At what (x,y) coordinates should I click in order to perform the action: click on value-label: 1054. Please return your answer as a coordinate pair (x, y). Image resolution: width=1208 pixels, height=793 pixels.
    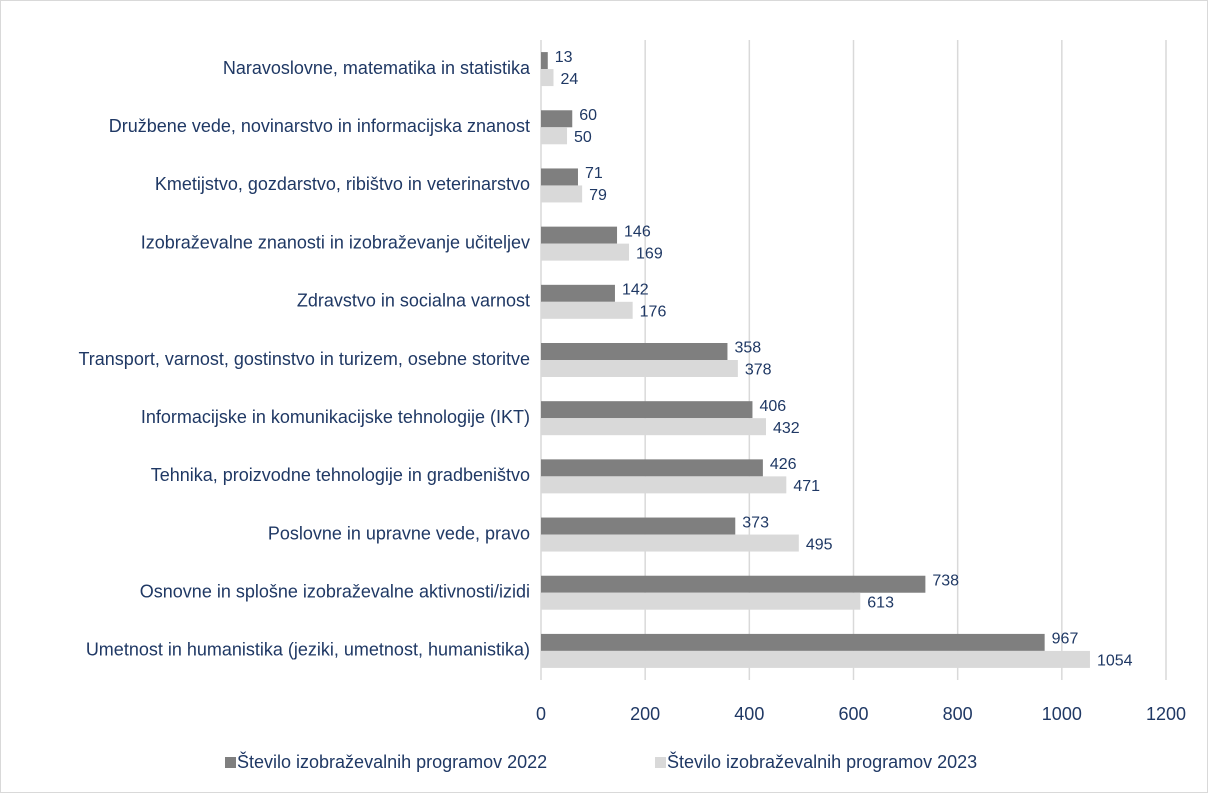
    Looking at the image, I should click on (1115, 661).